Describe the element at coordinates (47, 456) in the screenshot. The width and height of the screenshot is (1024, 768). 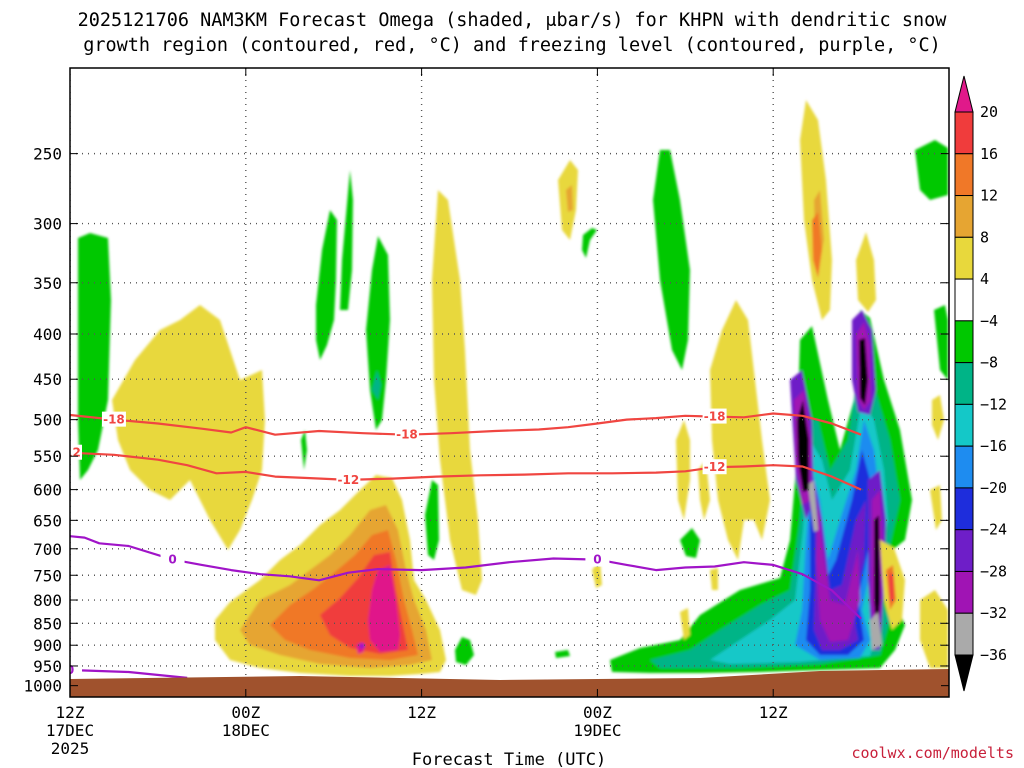
I see `y-tick-label: 550` at that location.